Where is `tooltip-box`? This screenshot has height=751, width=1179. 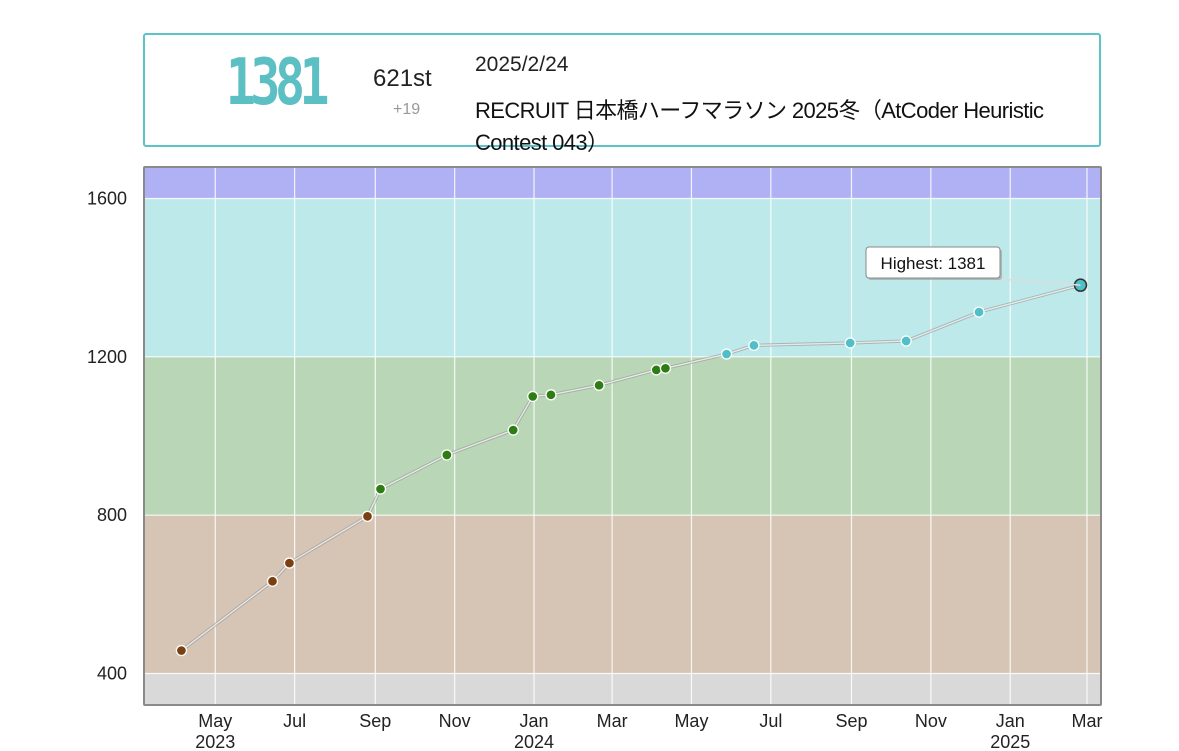 tooltip-box is located at coordinates (933, 262).